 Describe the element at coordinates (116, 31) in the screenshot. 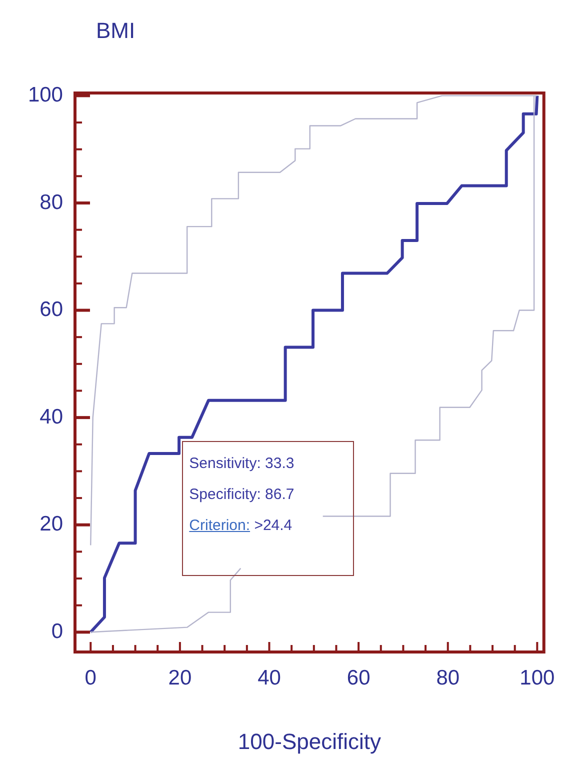

I see `chart-title: BMI` at that location.